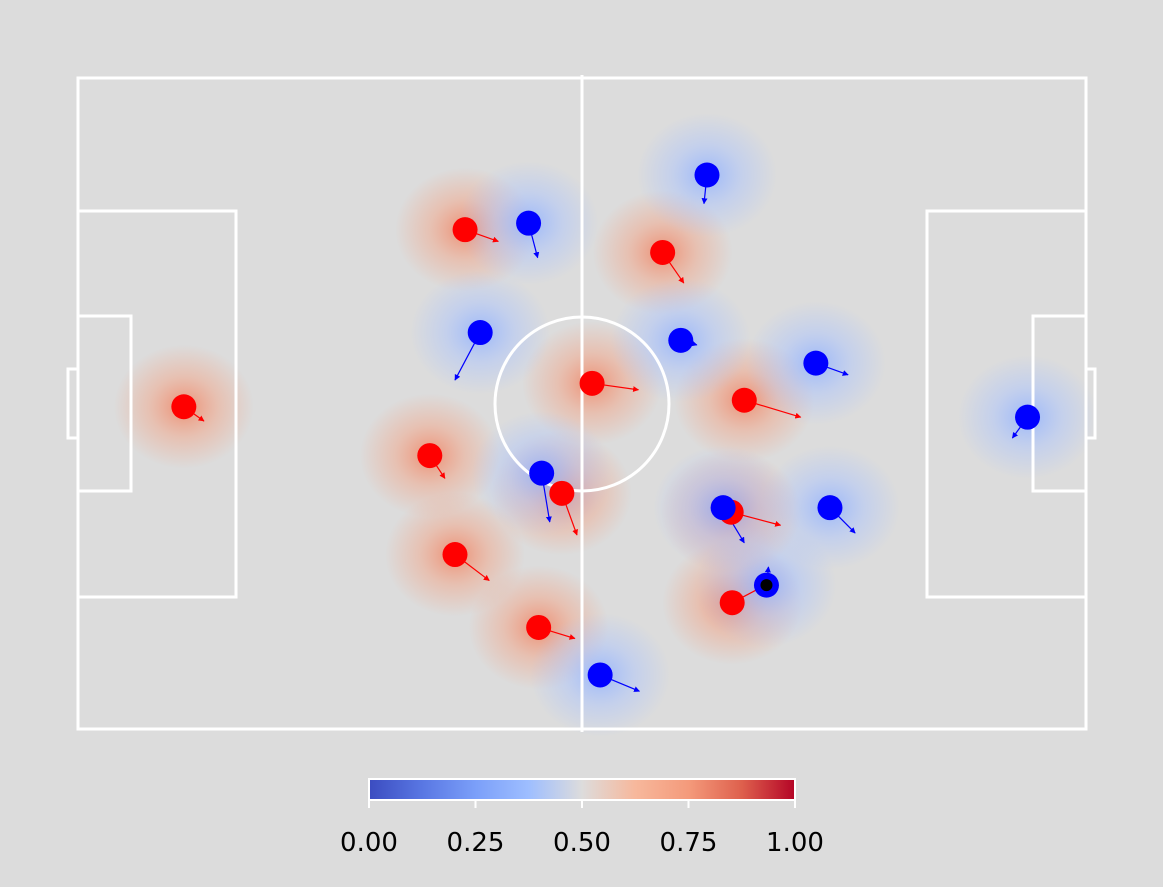  I want to click on colorbar-tick-label: 0.75, so click(689, 843).